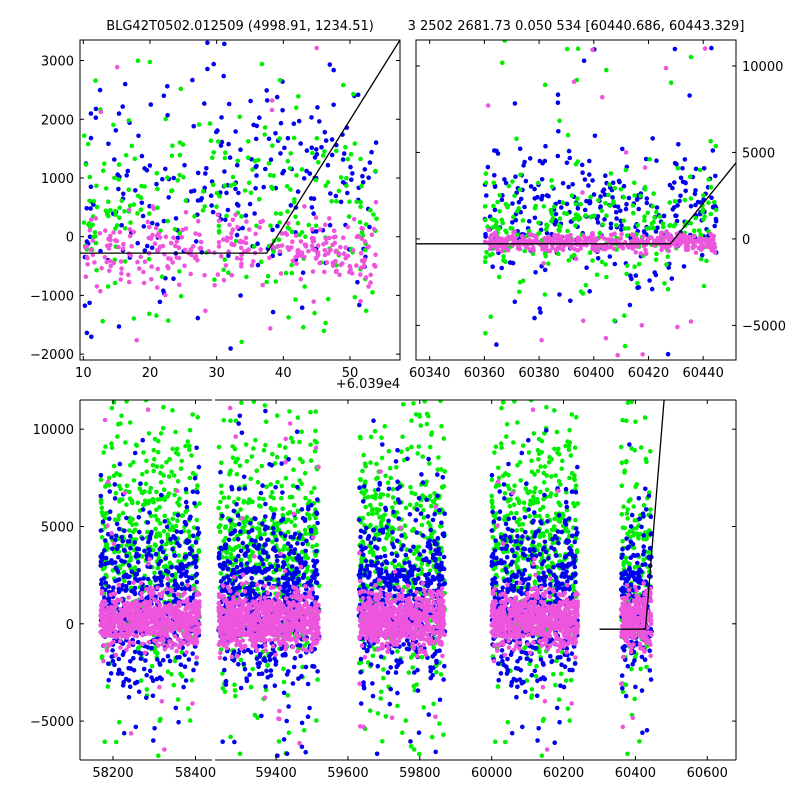  Describe the element at coordinates (70, 238) in the screenshot. I see `tl-ytick-label: 0` at that location.